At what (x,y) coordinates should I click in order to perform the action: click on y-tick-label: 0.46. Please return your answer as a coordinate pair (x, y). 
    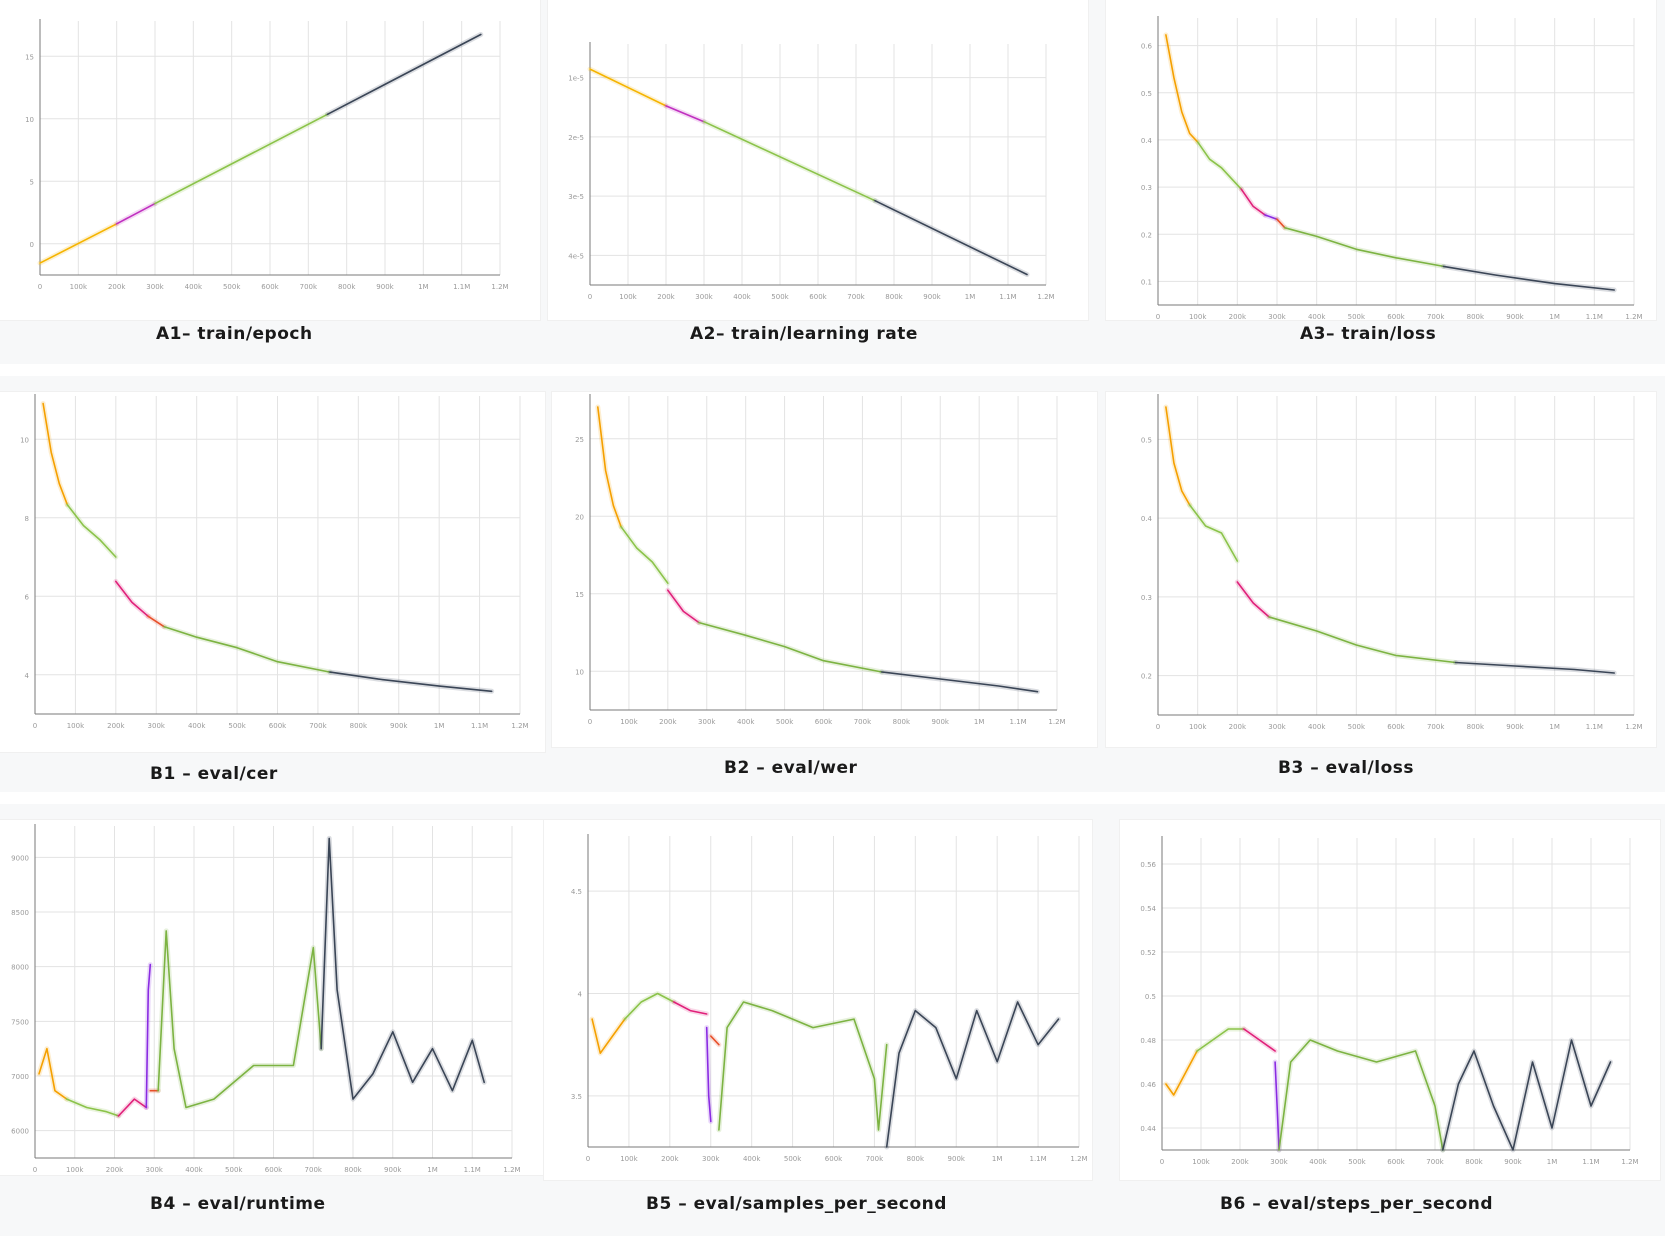
    Looking at the image, I should click on (1148, 1085).